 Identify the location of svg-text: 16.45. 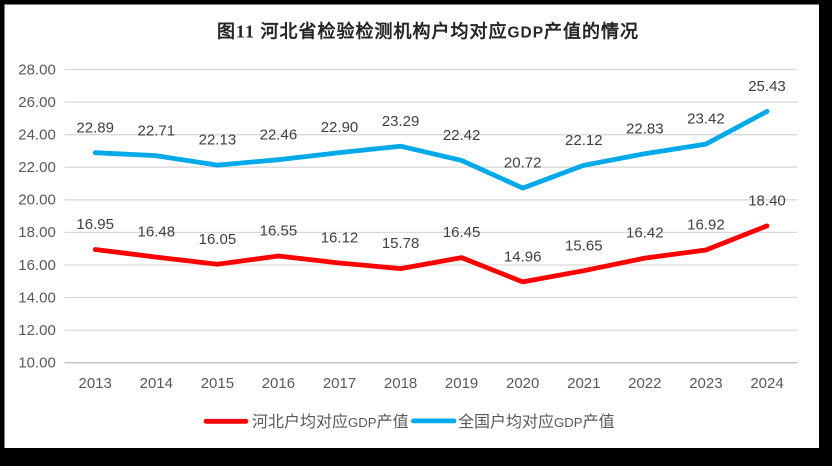
(462, 232).